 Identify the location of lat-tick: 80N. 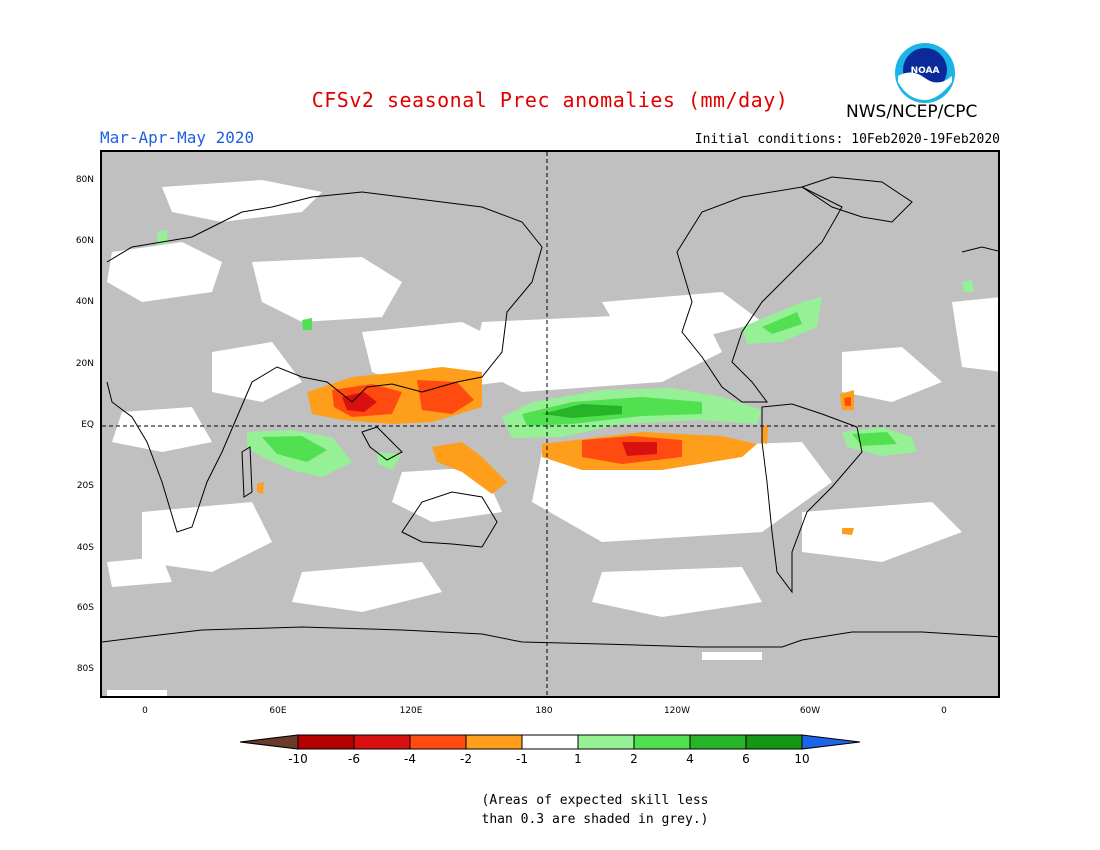
(84, 180).